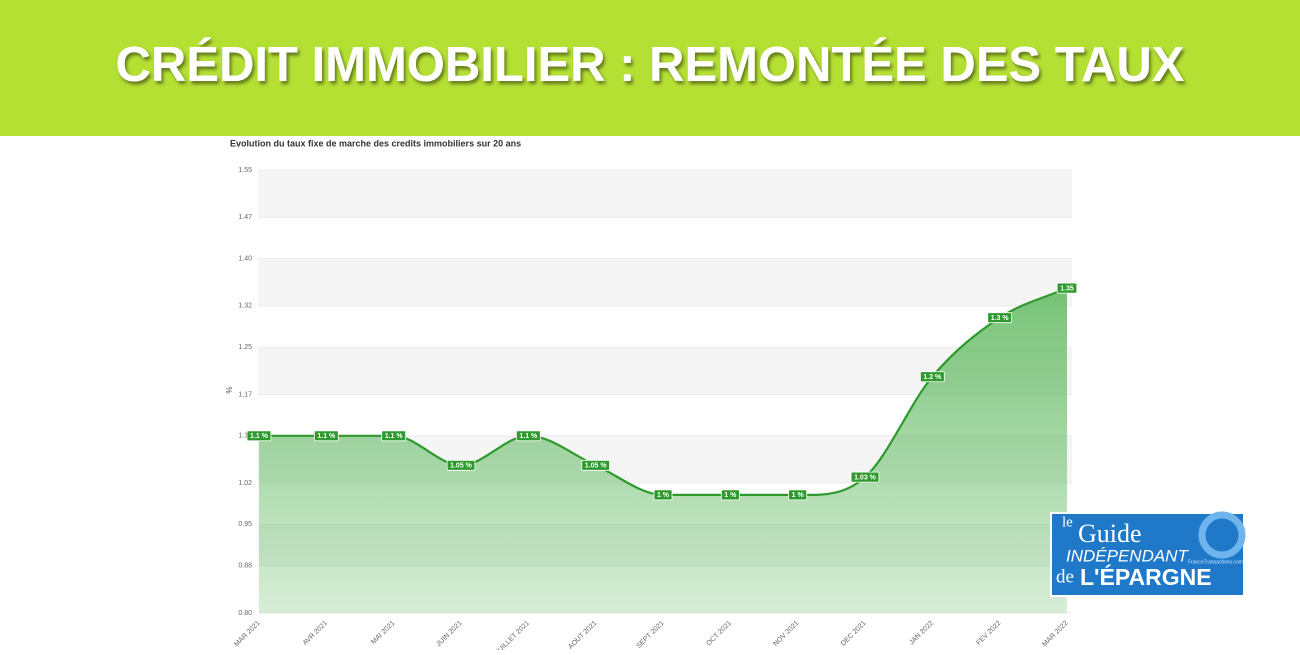 The height and width of the screenshot is (655, 1300). I want to click on data-label-text: 1.3 %, so click(1000, 318).